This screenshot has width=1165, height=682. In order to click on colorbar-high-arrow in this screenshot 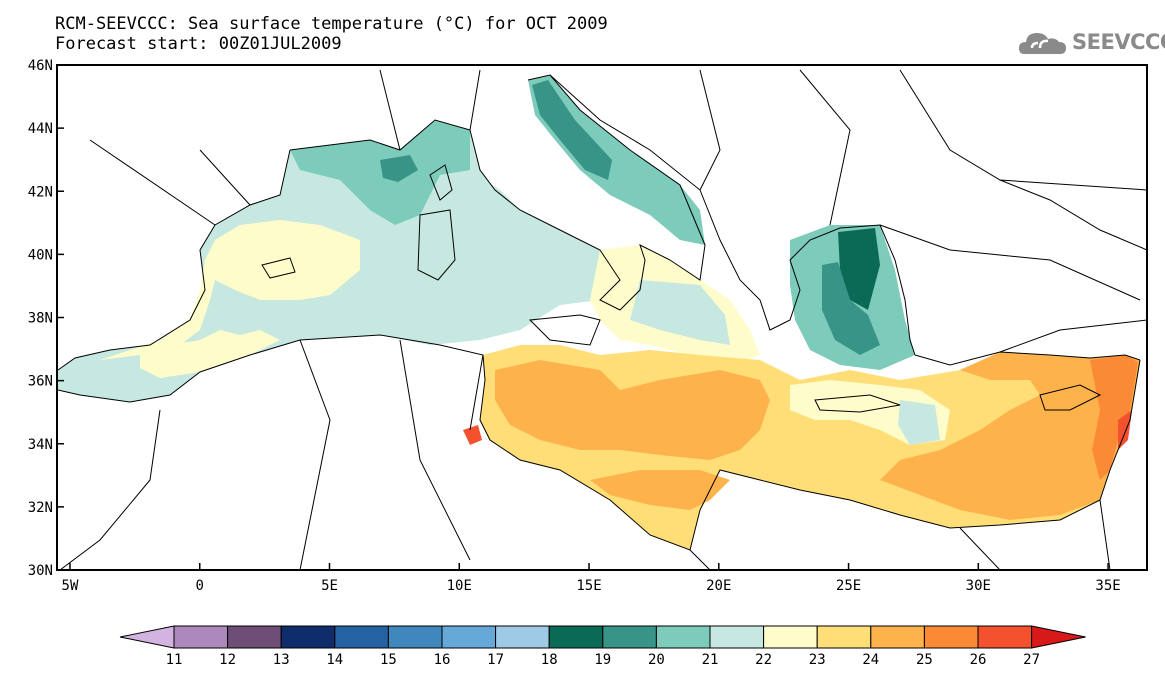, I will do `click(1058, 637)`.